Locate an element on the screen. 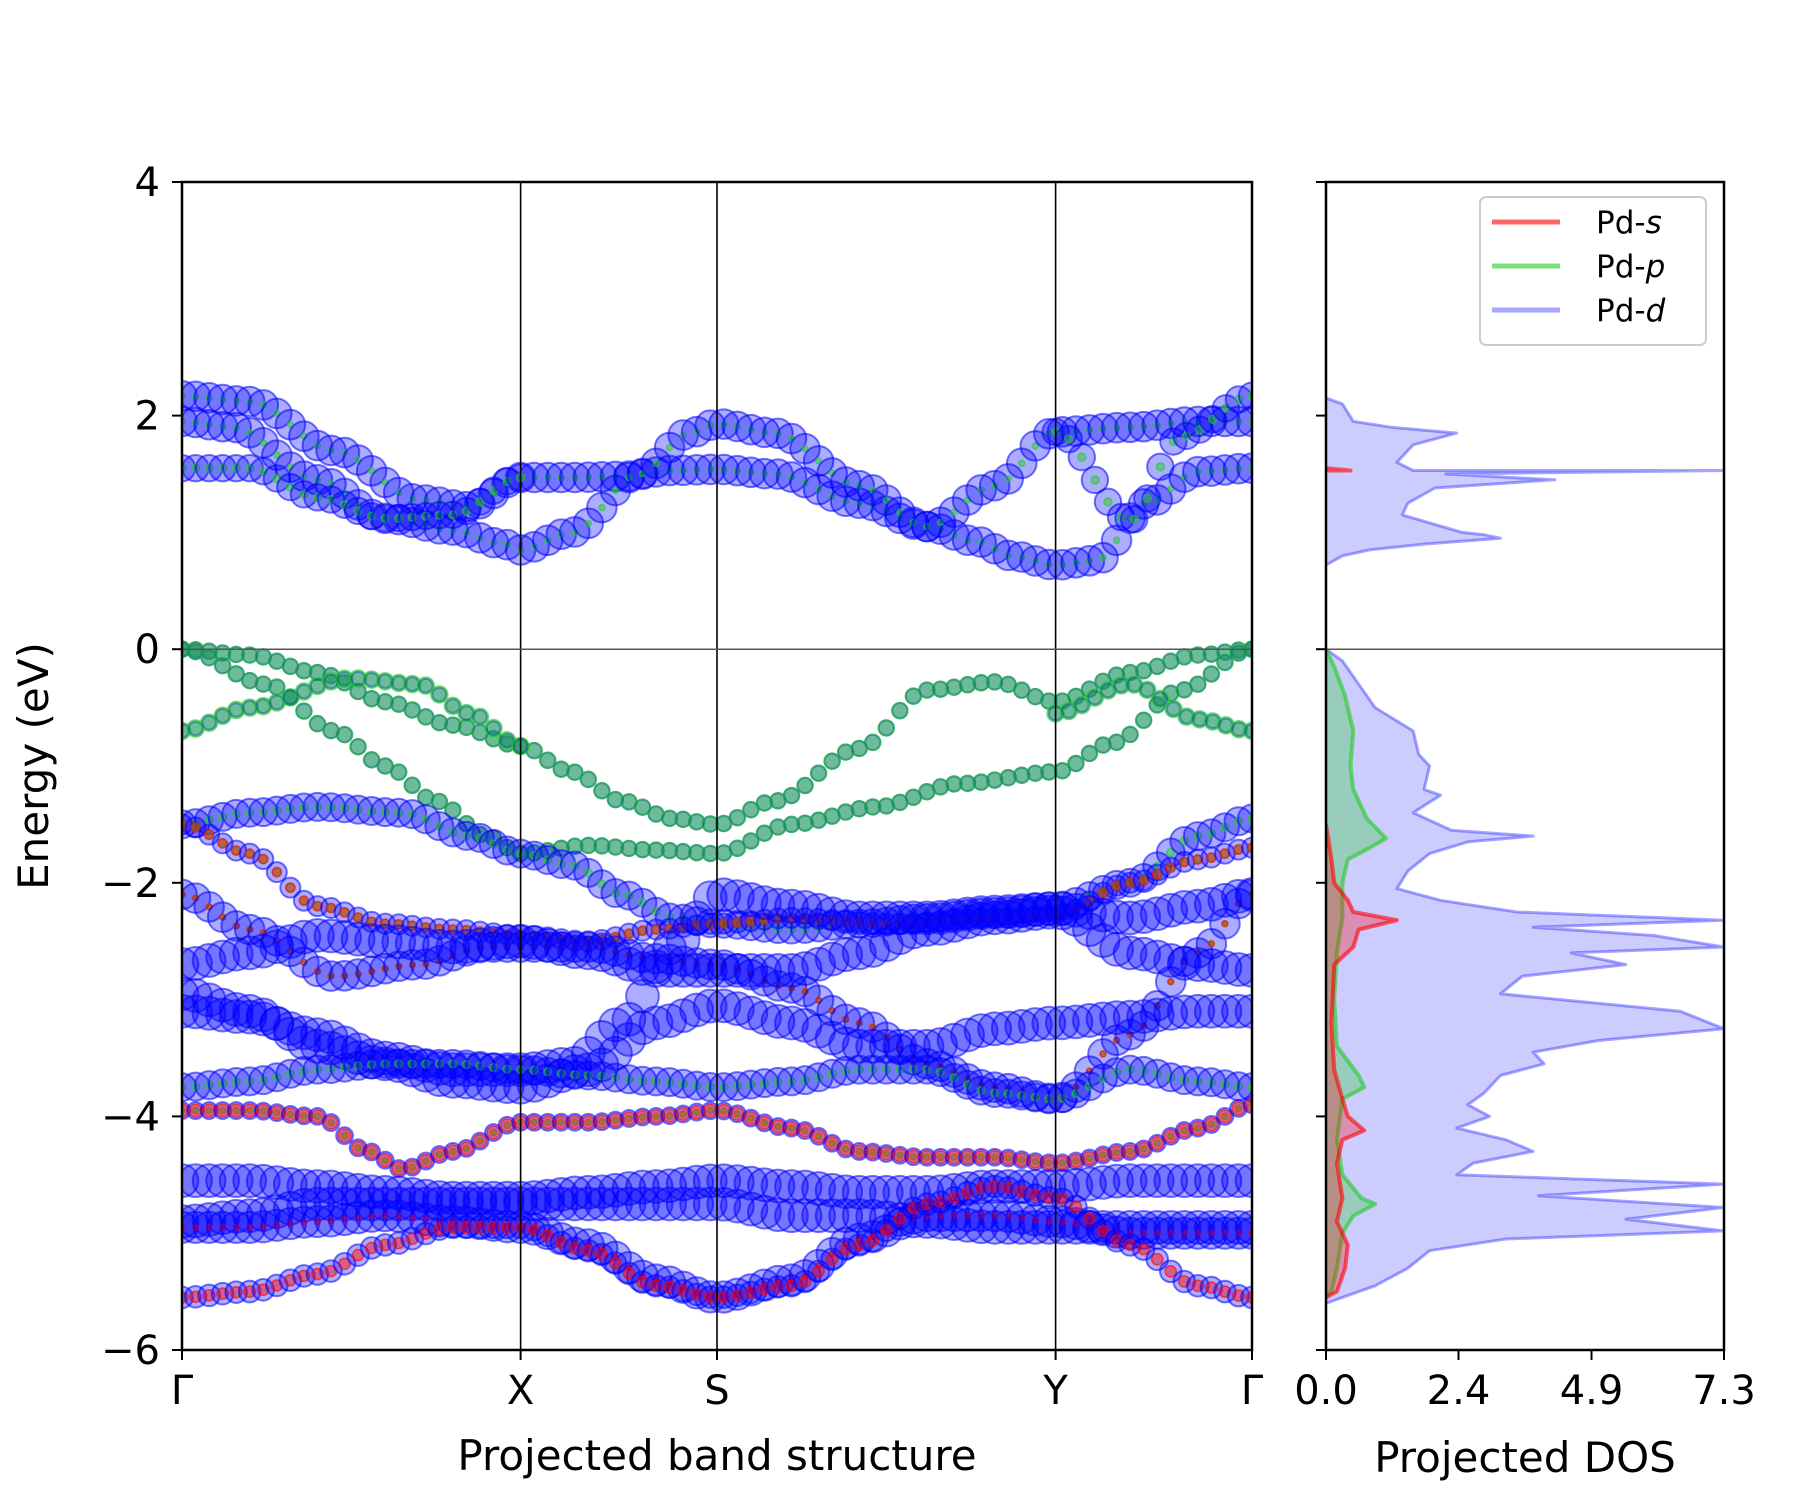 The height and width of the screenshot is (1500, 1800). dos-x-tick-label: 2.4 is located at coordinates (1459, 1391).